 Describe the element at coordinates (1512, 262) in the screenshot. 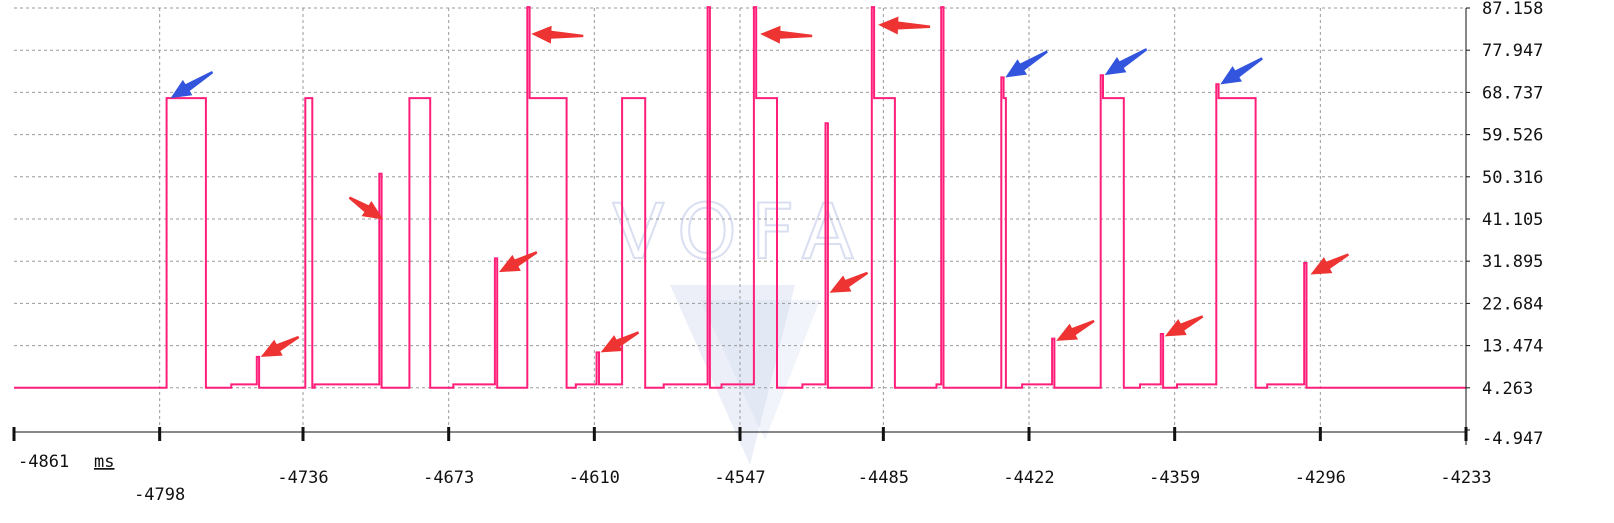

I see `y-tick-label: 31.895` at that location.